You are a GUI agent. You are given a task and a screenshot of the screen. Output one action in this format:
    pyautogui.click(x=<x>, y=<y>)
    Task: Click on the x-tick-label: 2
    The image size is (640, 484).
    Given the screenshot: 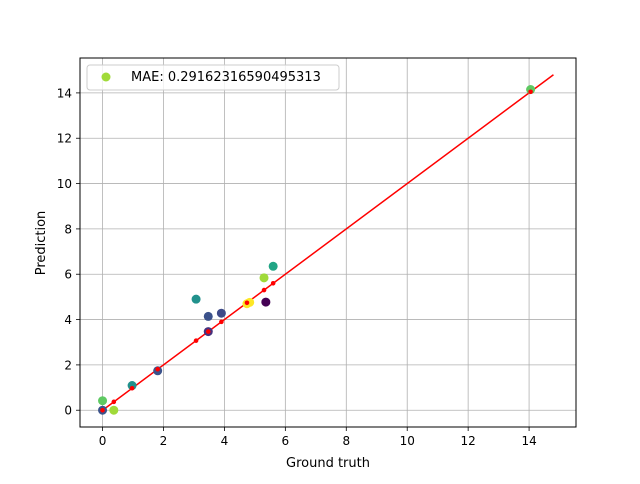 What is the action you would take?
    pyautogui.click(x=164, y=441)
    